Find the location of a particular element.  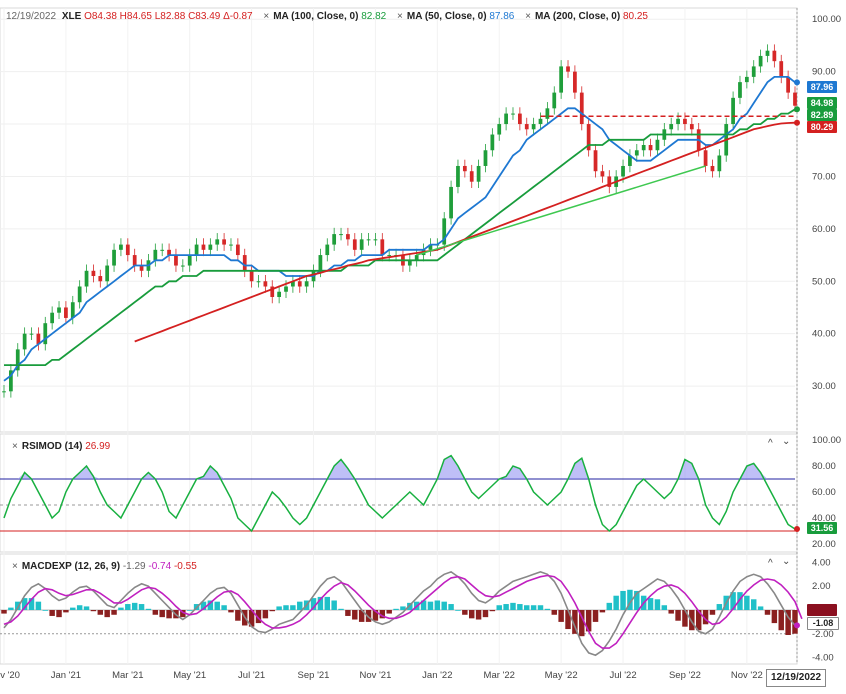

macd-move-down-icon: ⌄ is located at coordinates (786, 561).